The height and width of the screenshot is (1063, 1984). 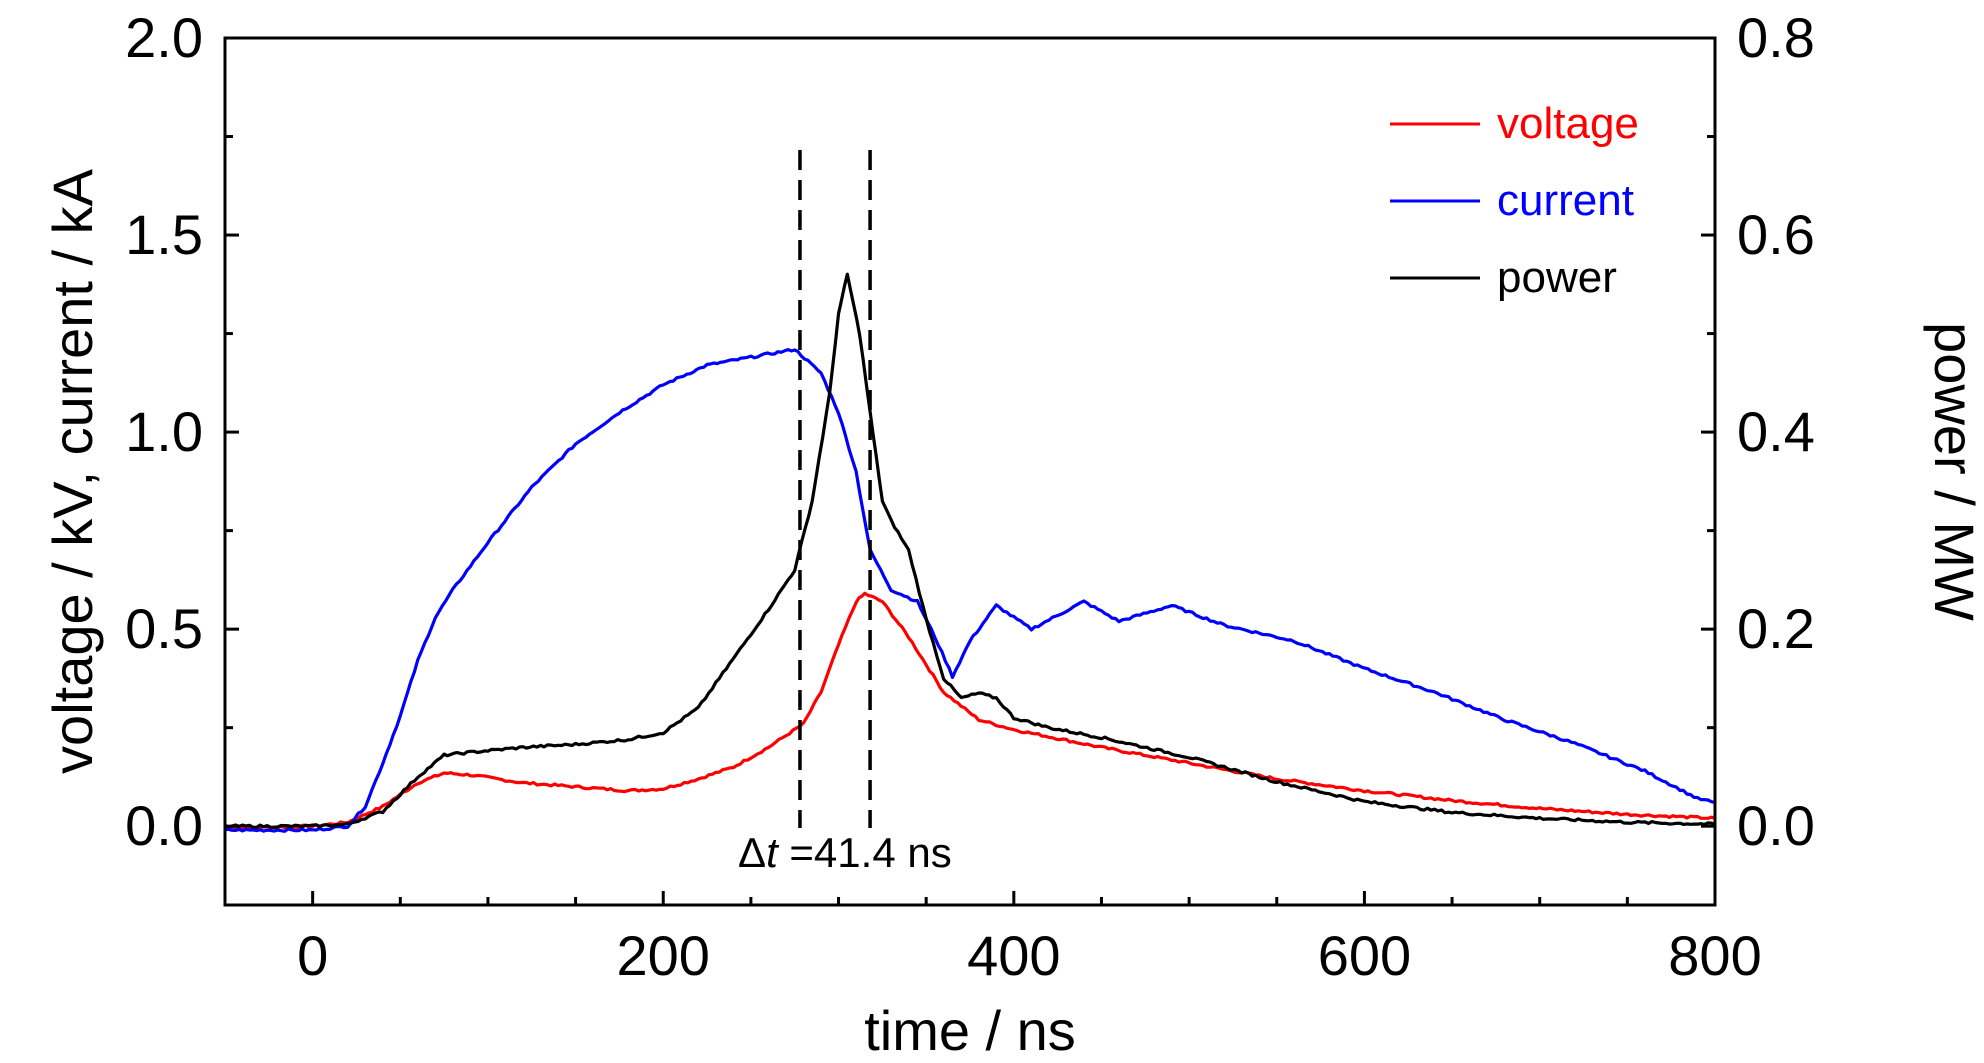 I want to click on x-tick-label: 600, so click(x=1364, y=955).